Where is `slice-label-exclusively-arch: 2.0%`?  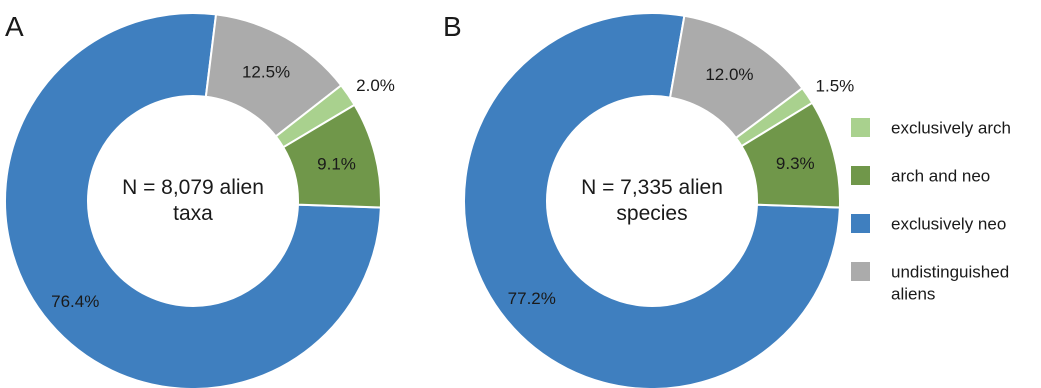
slice-label-exclusively-arch: 2.0% is located at coordinates (375, 85).